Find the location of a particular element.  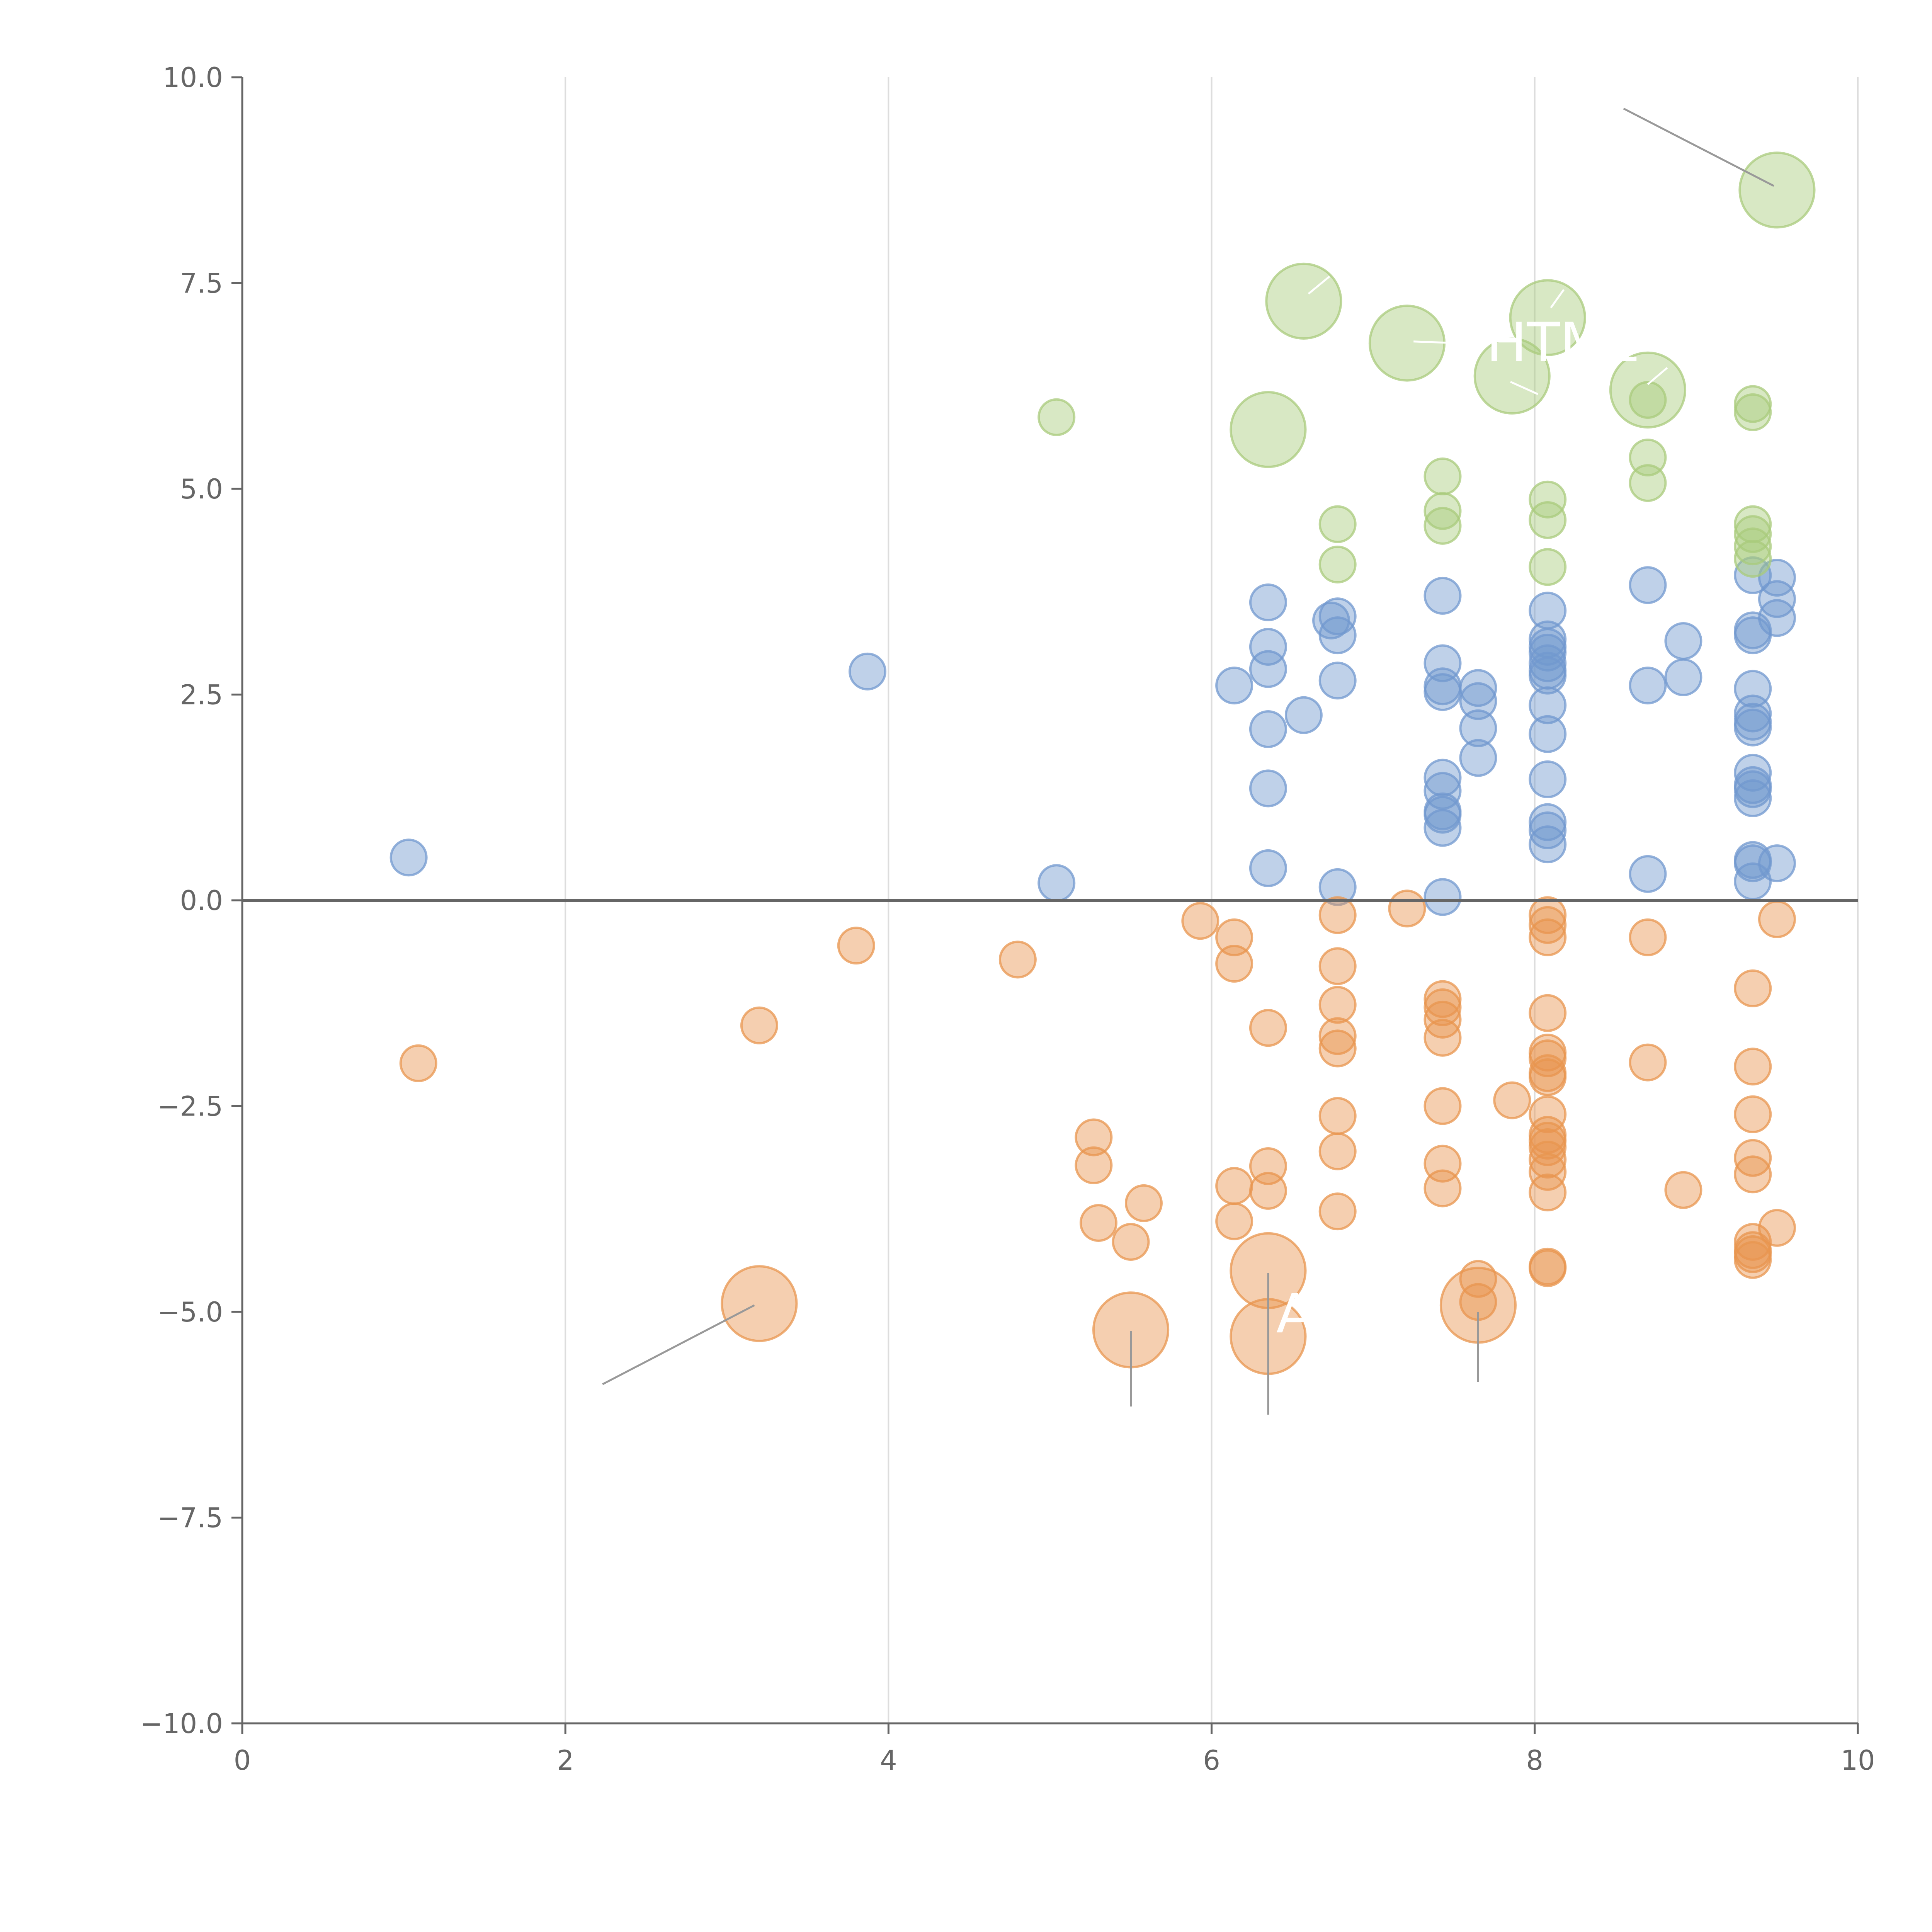

y-tick-label-5: −2.5 is located at coordinates (190, 1106).